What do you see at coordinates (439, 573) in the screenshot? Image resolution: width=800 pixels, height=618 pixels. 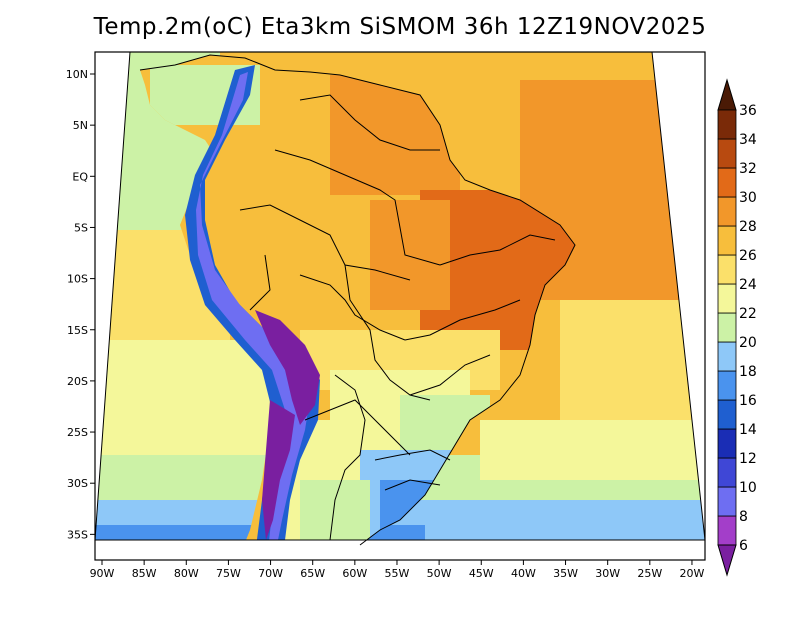 I see `x-tick-label: 50W` at bounding box center [439, 573].